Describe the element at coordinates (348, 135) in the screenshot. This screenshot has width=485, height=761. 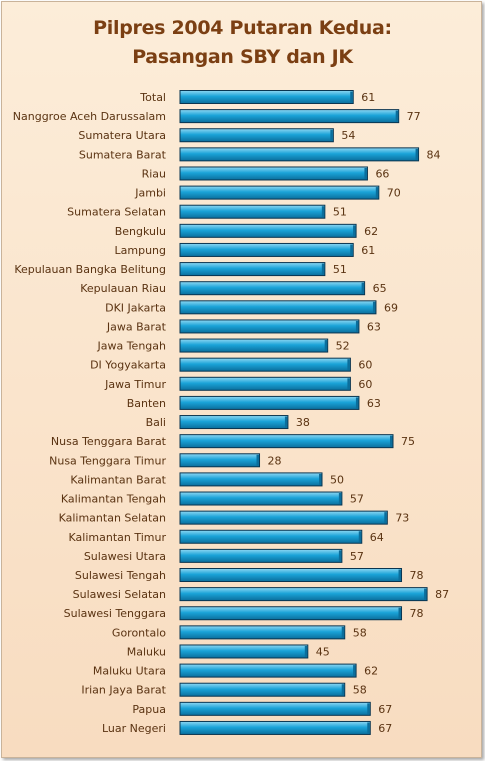
I see `value-label: 54` at that location.